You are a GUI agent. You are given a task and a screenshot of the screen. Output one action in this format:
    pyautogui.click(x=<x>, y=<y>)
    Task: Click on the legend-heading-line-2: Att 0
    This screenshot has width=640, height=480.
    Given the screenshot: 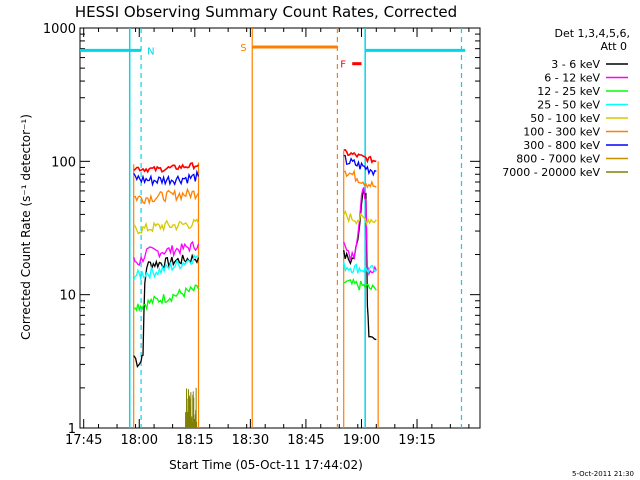 What is the action you would take?
    pyautogui.click(x=614, y=46)
    